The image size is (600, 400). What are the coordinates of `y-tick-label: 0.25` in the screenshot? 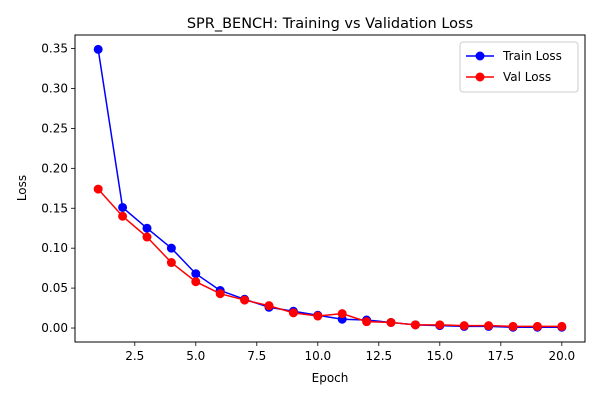 It's located at (54, 128).